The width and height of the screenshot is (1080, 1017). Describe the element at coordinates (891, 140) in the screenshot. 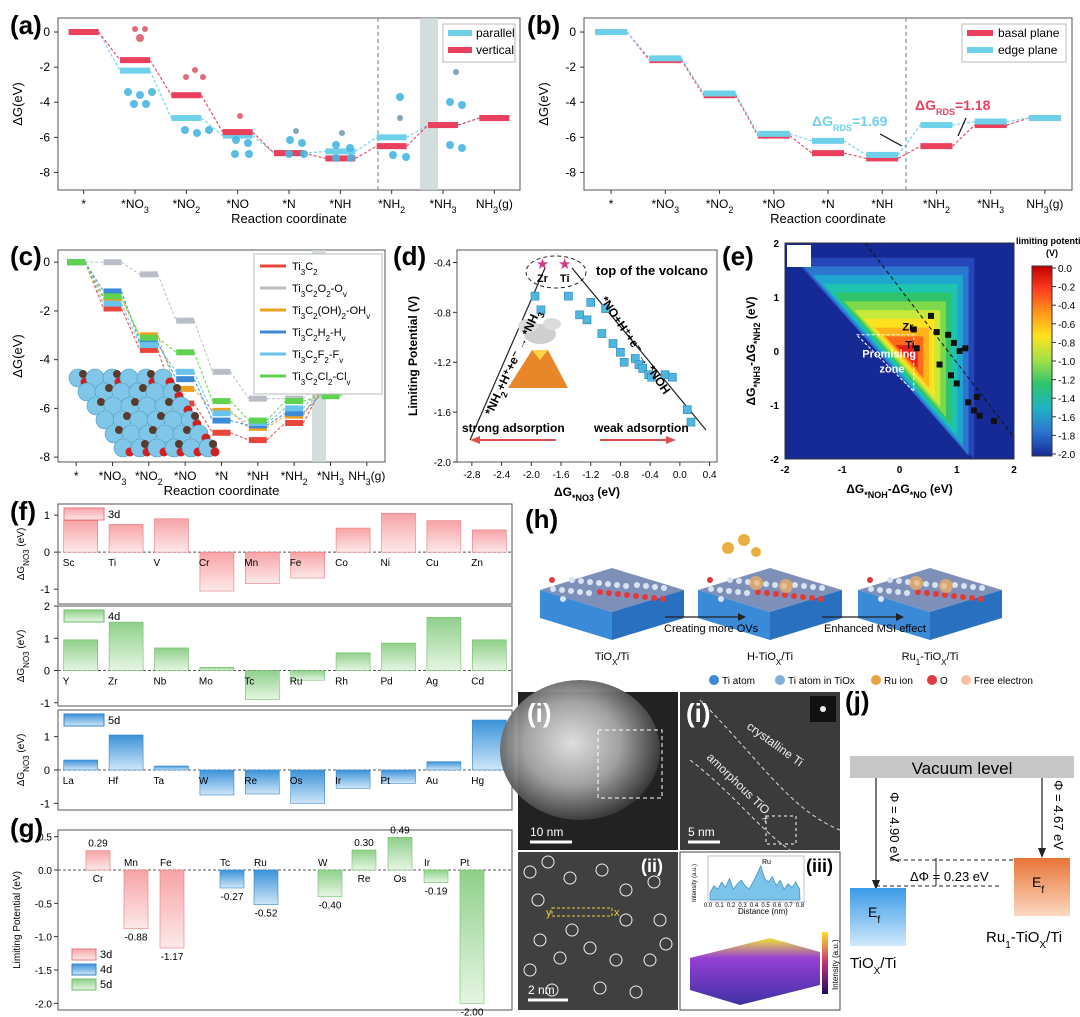

I see `annotation-arrow` at that location.